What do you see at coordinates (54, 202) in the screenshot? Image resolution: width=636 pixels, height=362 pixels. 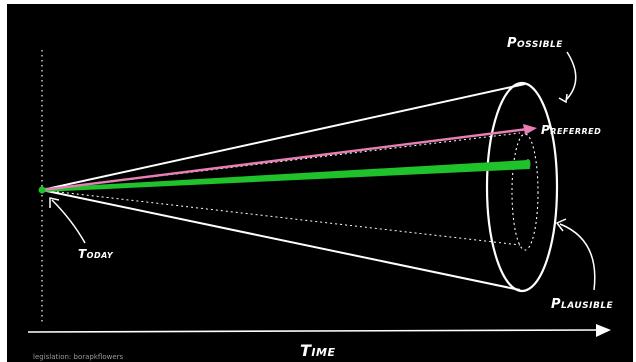 I see `today-pointer-arrowhead` at bounding box center [54, 202].